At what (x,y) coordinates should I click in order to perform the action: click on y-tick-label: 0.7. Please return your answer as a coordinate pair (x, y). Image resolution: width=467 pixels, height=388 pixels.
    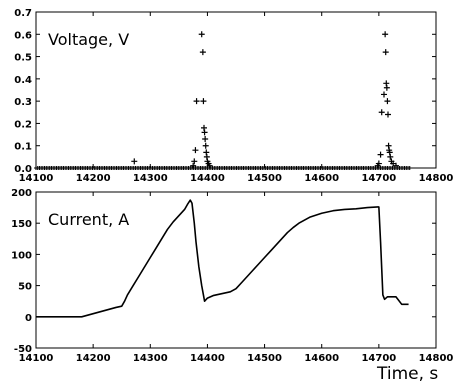
    Looking at the image, I should click on (23, 13).